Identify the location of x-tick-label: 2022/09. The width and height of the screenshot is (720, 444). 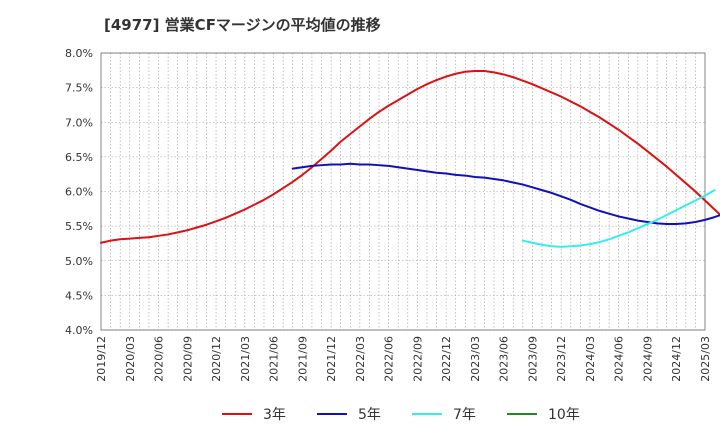
(417, 359).